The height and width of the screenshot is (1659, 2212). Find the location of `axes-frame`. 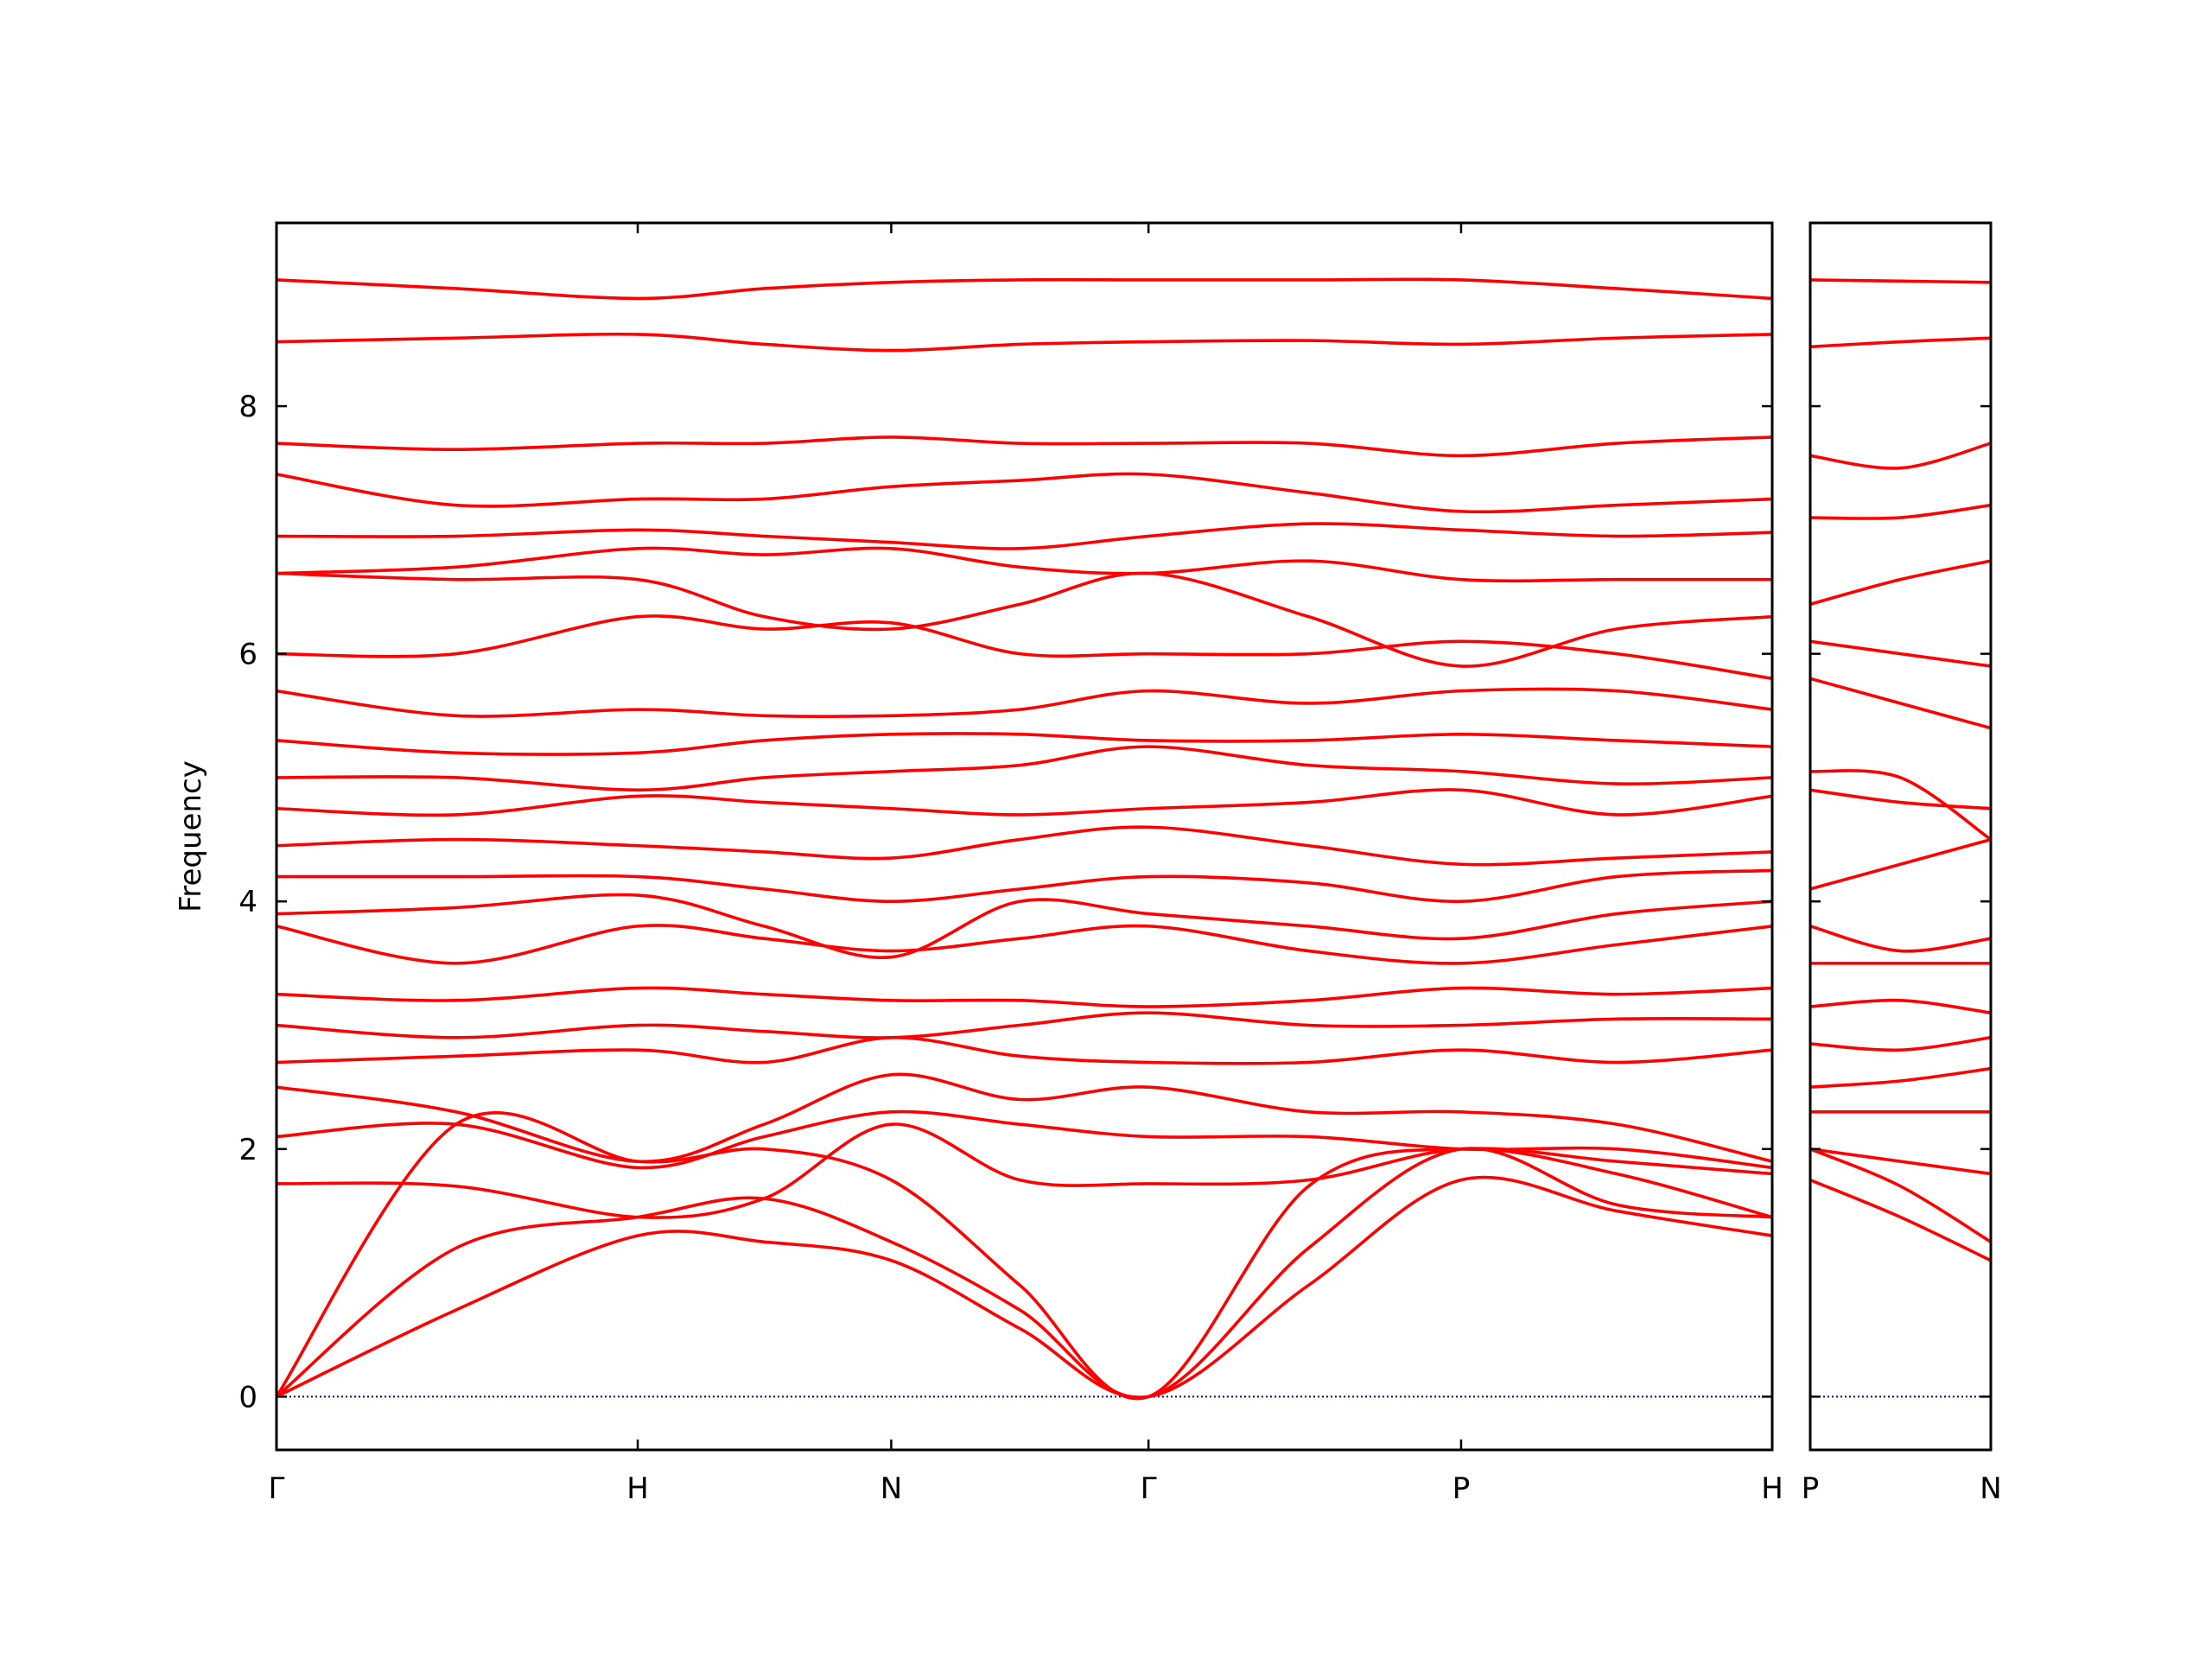

axes-frame is located at coordinates (1900, 836).